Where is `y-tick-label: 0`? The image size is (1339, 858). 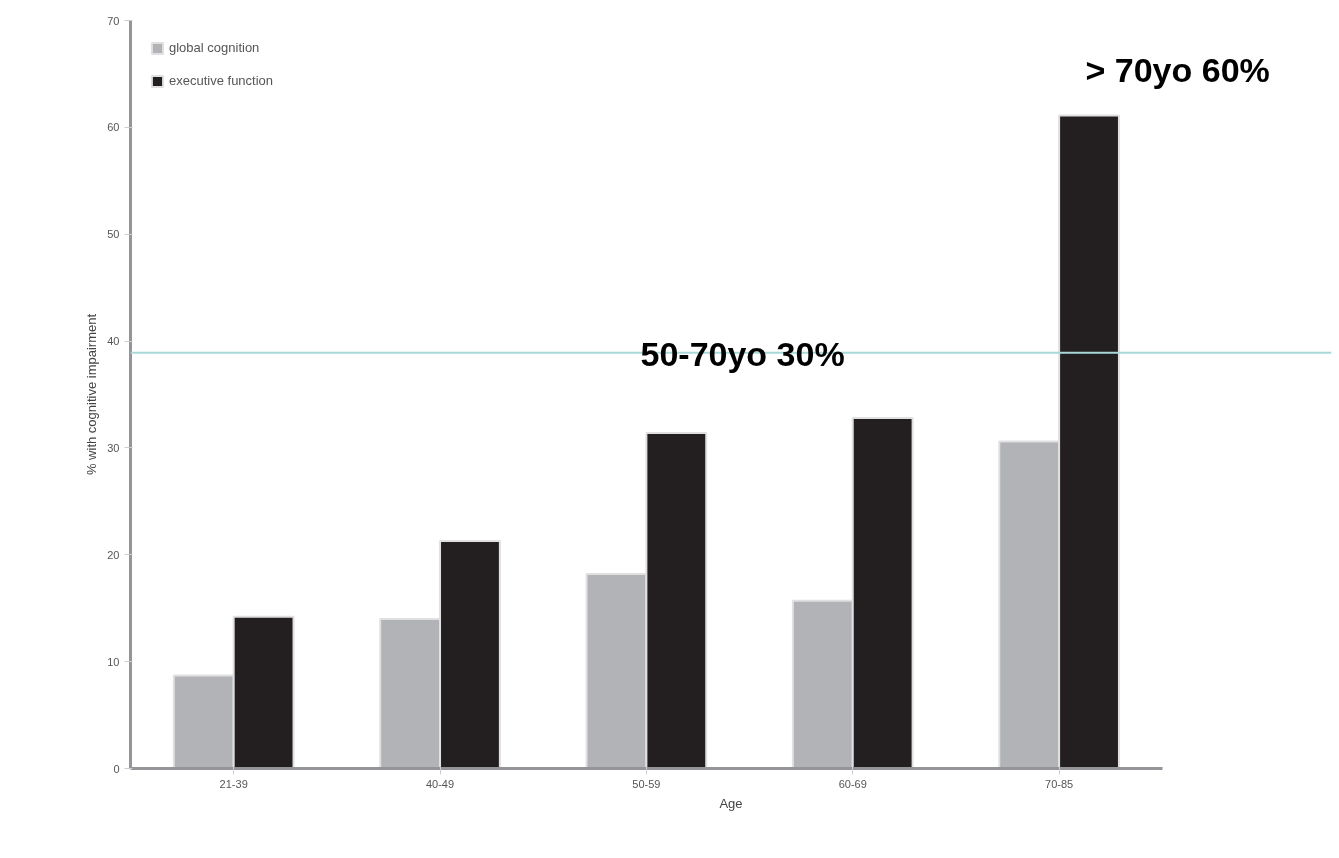
y-tick-label: 0 is located at coordinates (116, 768).